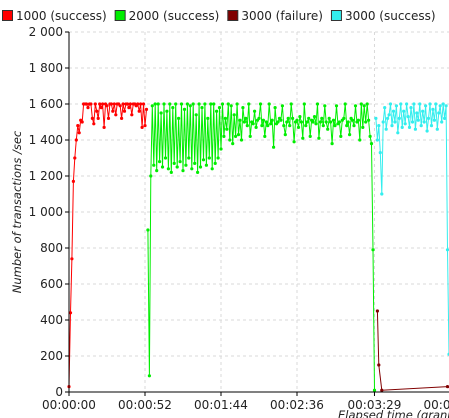  What do you see at coordinates (436, 405) in the screenshot?
I see `x-tick-label: 00:04:21` at bounding box center [436, 405].